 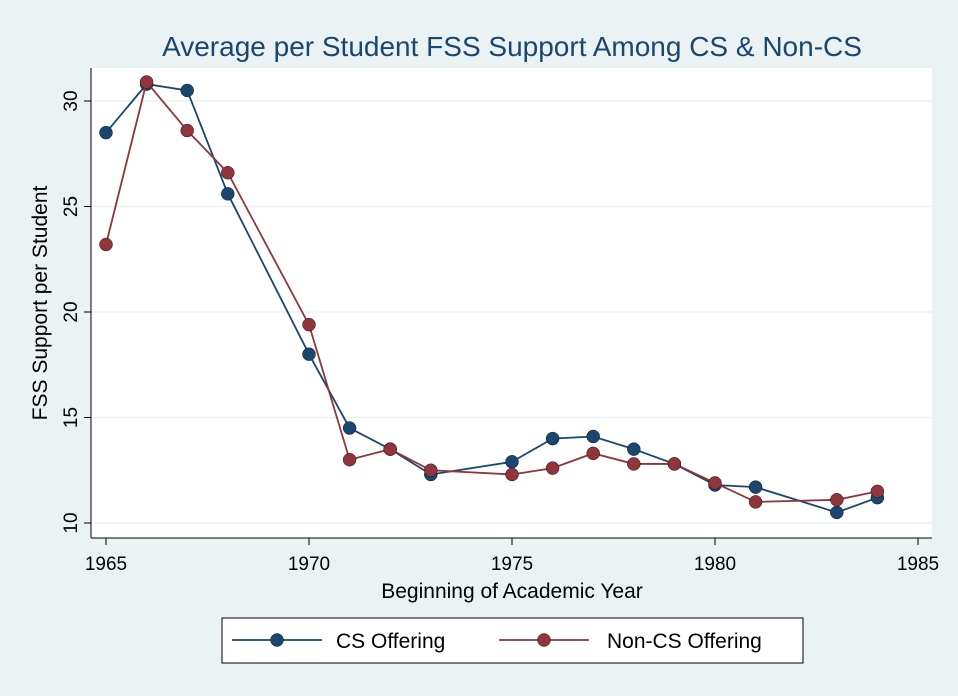 What do you see at coordinates (593, 436) in the screenshot?
I see `data-point-0-1977` at bounding box center [593, 436].